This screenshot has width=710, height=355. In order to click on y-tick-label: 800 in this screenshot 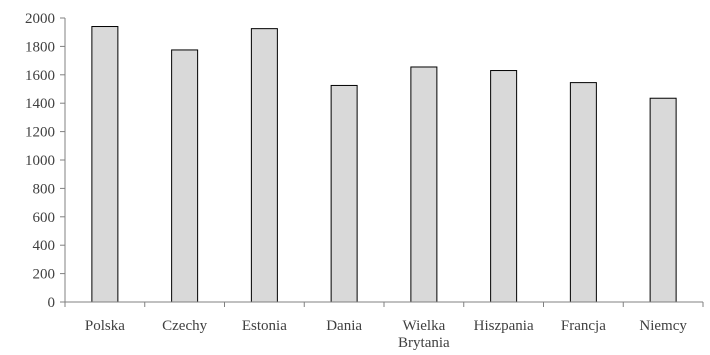, I will do `click(44, 189)`.